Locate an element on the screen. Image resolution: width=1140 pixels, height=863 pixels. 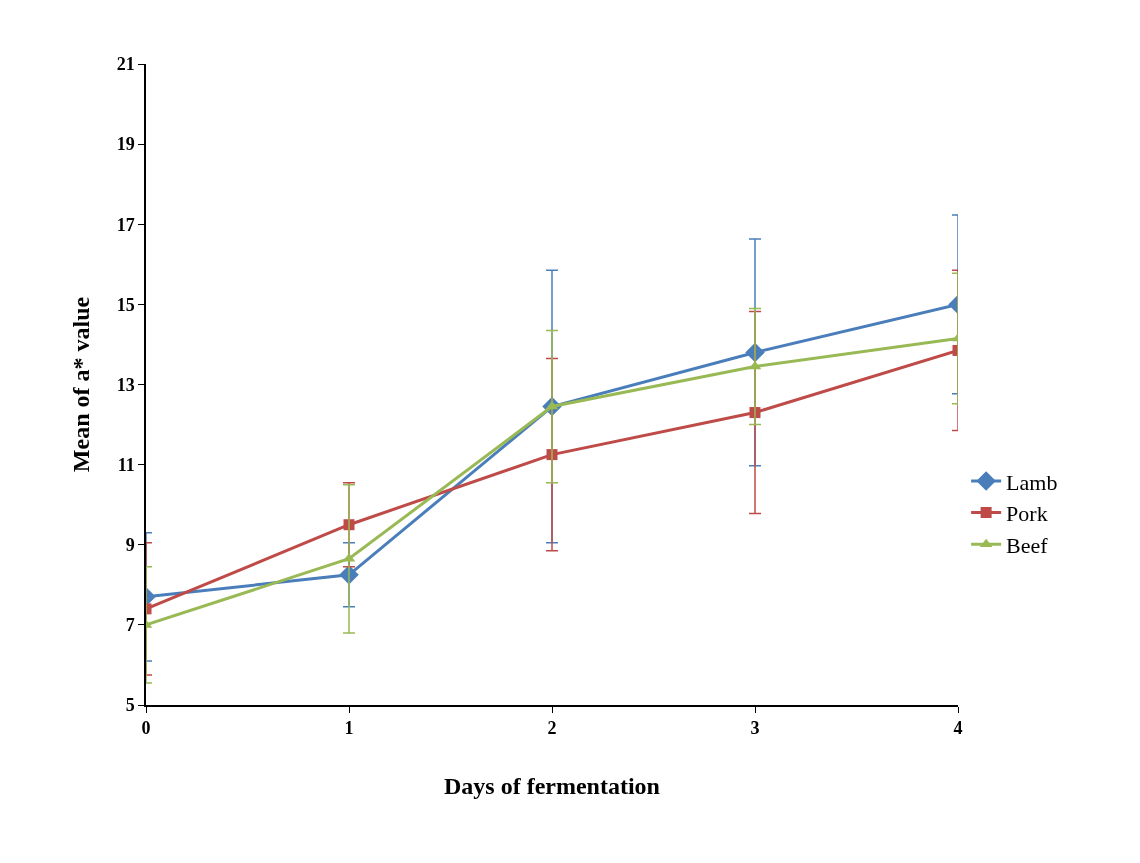
point is located at coordinates (755, 365).